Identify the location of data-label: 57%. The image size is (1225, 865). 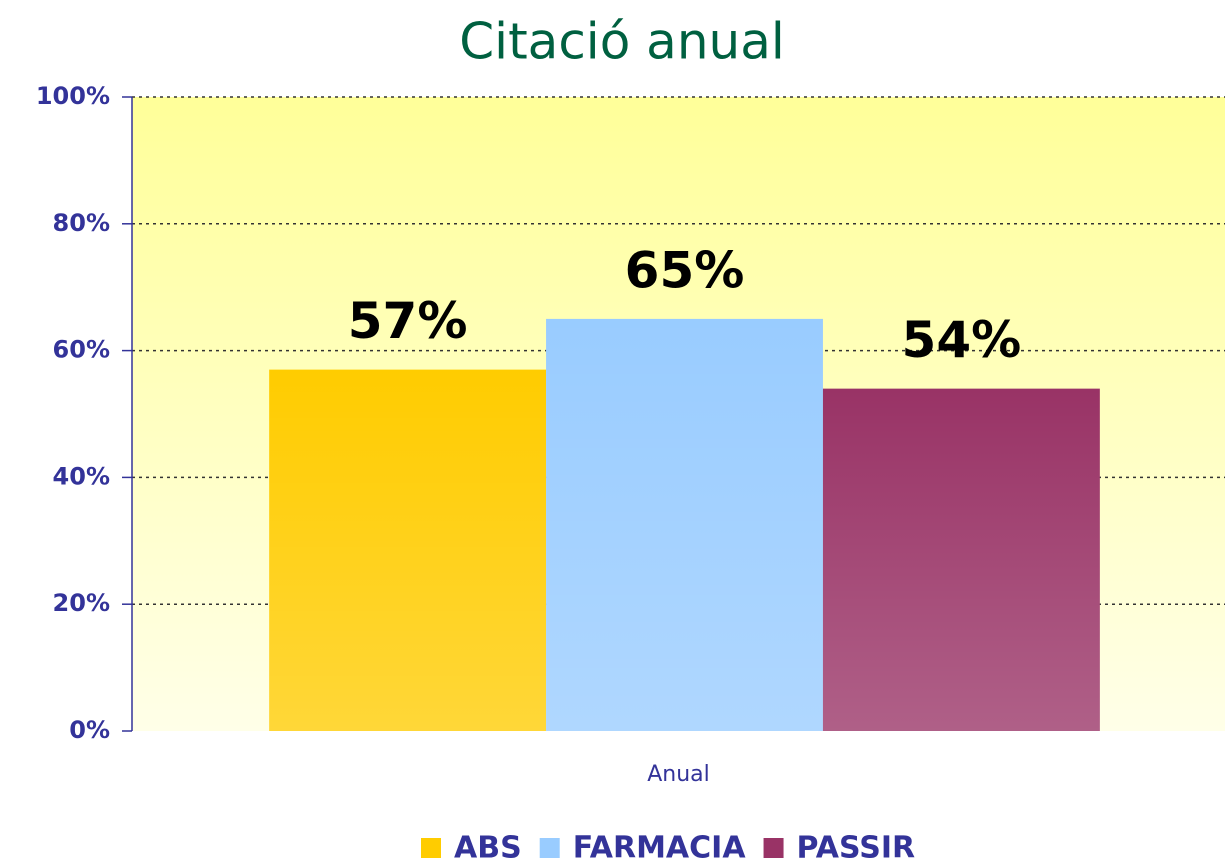
(408, 321).